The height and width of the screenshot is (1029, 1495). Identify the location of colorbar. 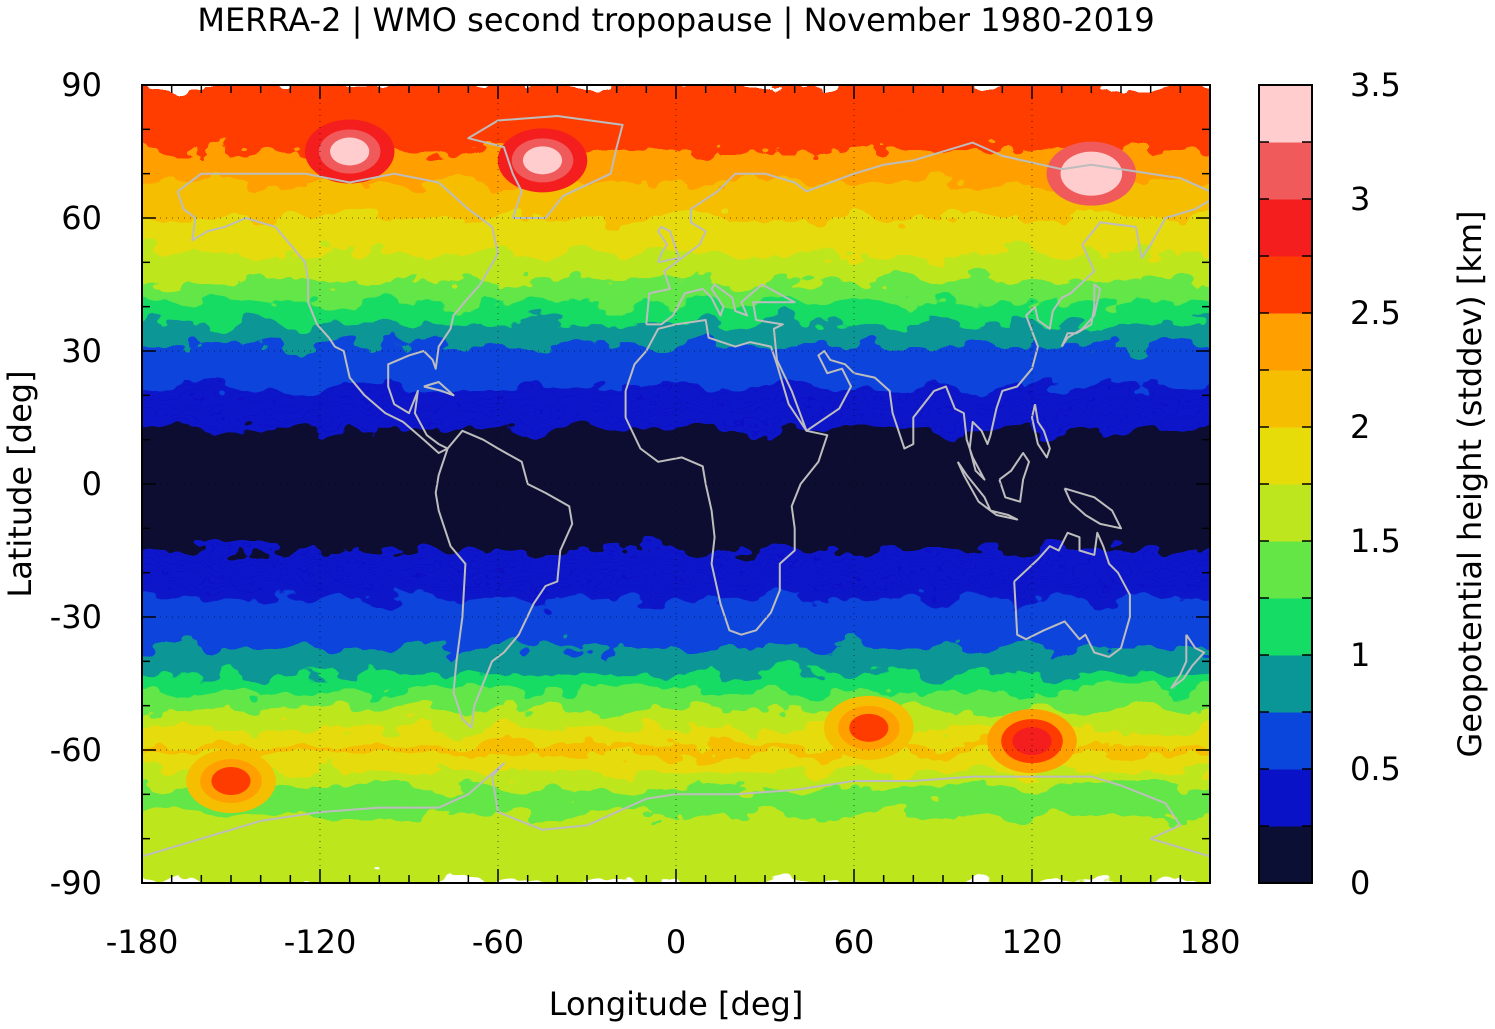
(1285, 484).